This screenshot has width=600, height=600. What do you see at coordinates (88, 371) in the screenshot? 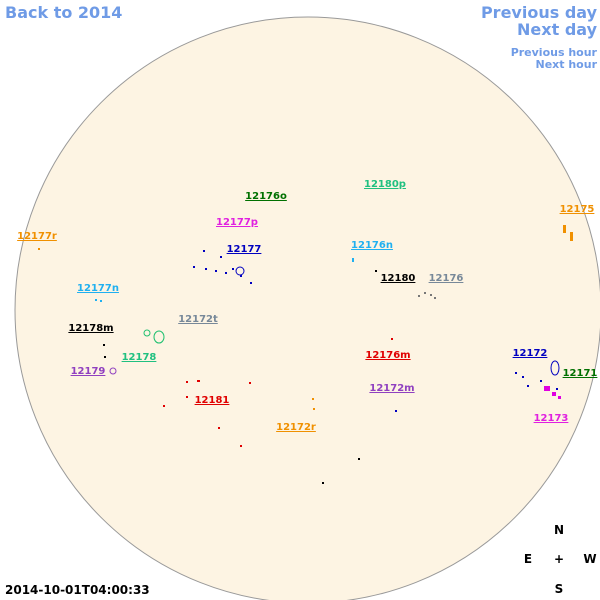
I see `region-label: 12179` at bounding box center [88, 371].